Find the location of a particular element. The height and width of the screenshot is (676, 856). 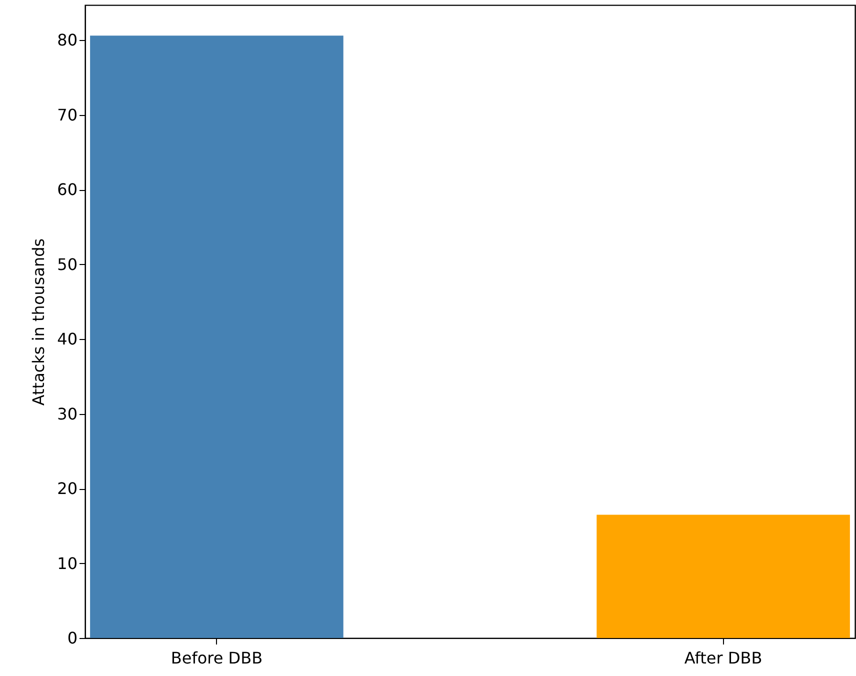

y-tick-label: 70 is located at coordinates (67, 114).